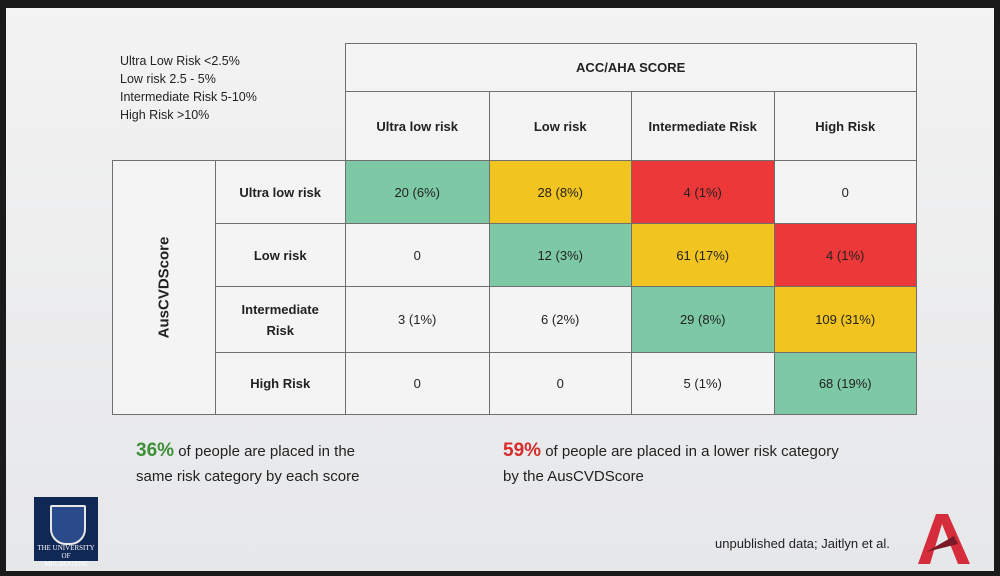  What do you see at coordinates (702, 126) in the screenshot?
I see `col-header-intermediate: Intermediate Risk` at bounding box center [702, 126].